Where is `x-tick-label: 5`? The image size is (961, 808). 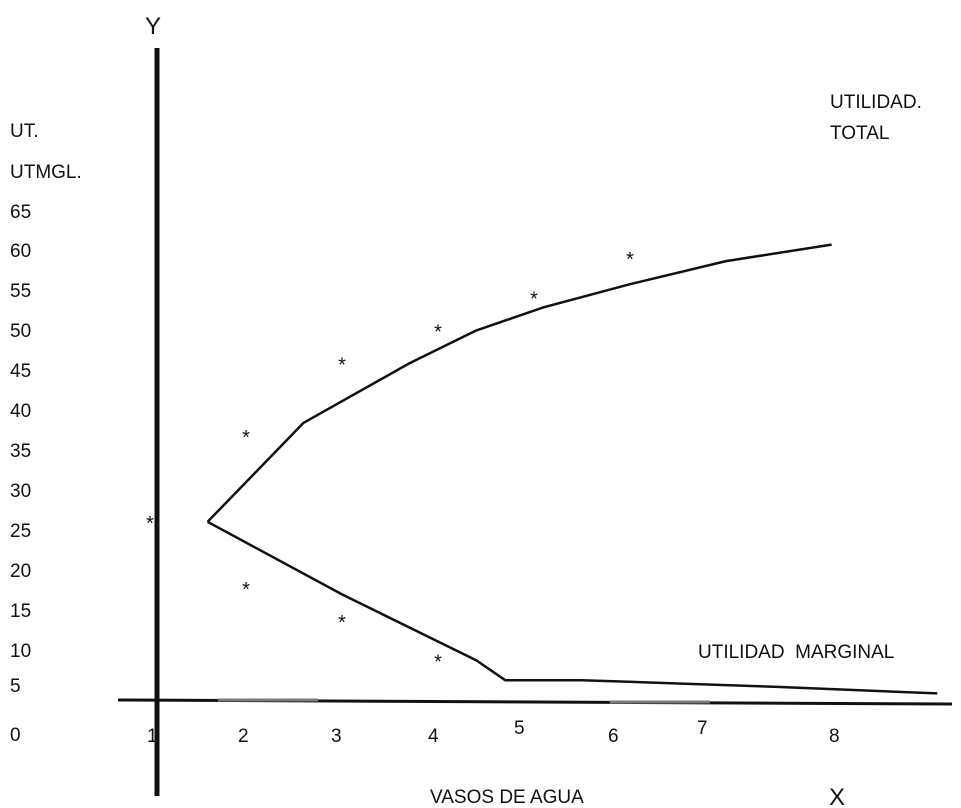
x-tick-label: 5 is located at coordinates (519, 728).